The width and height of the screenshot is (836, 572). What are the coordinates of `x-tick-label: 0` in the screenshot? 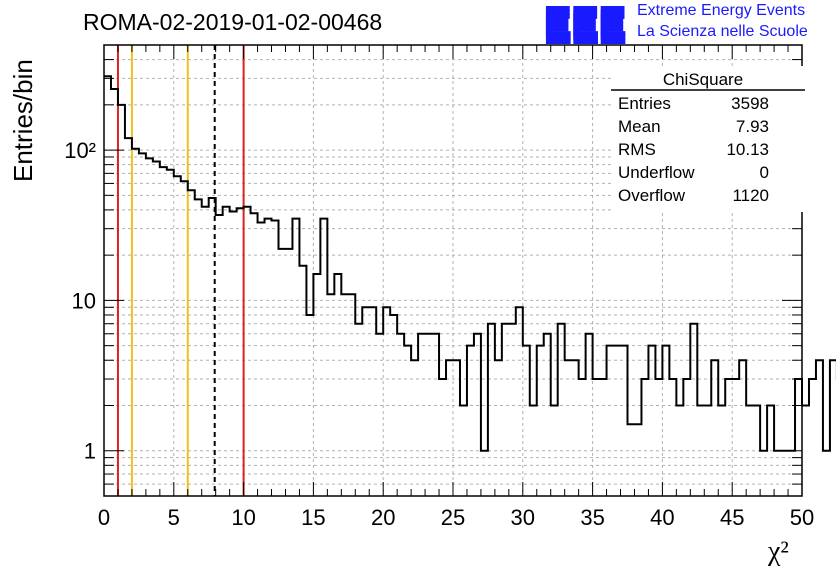 It's located at (104, 517).